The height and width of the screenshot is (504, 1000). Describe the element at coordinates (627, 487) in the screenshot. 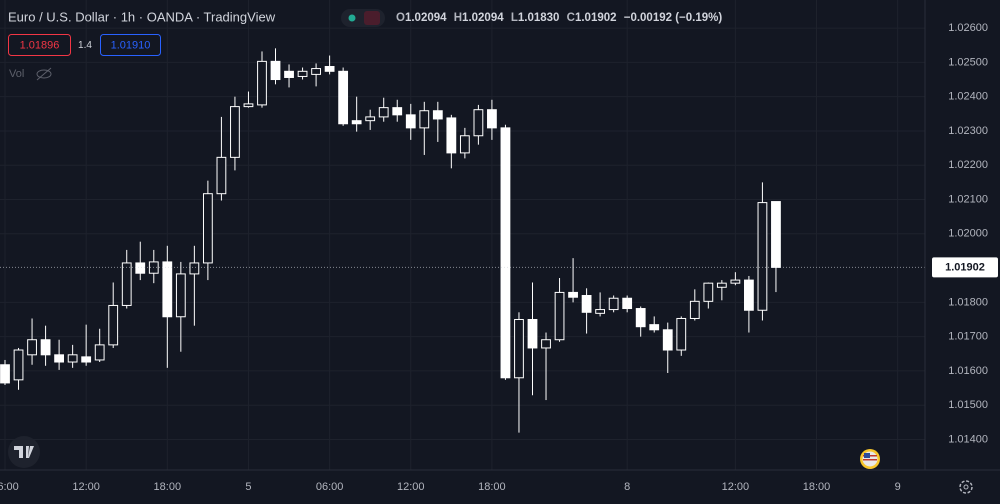

I see `x-tick-label: 8` at that location.